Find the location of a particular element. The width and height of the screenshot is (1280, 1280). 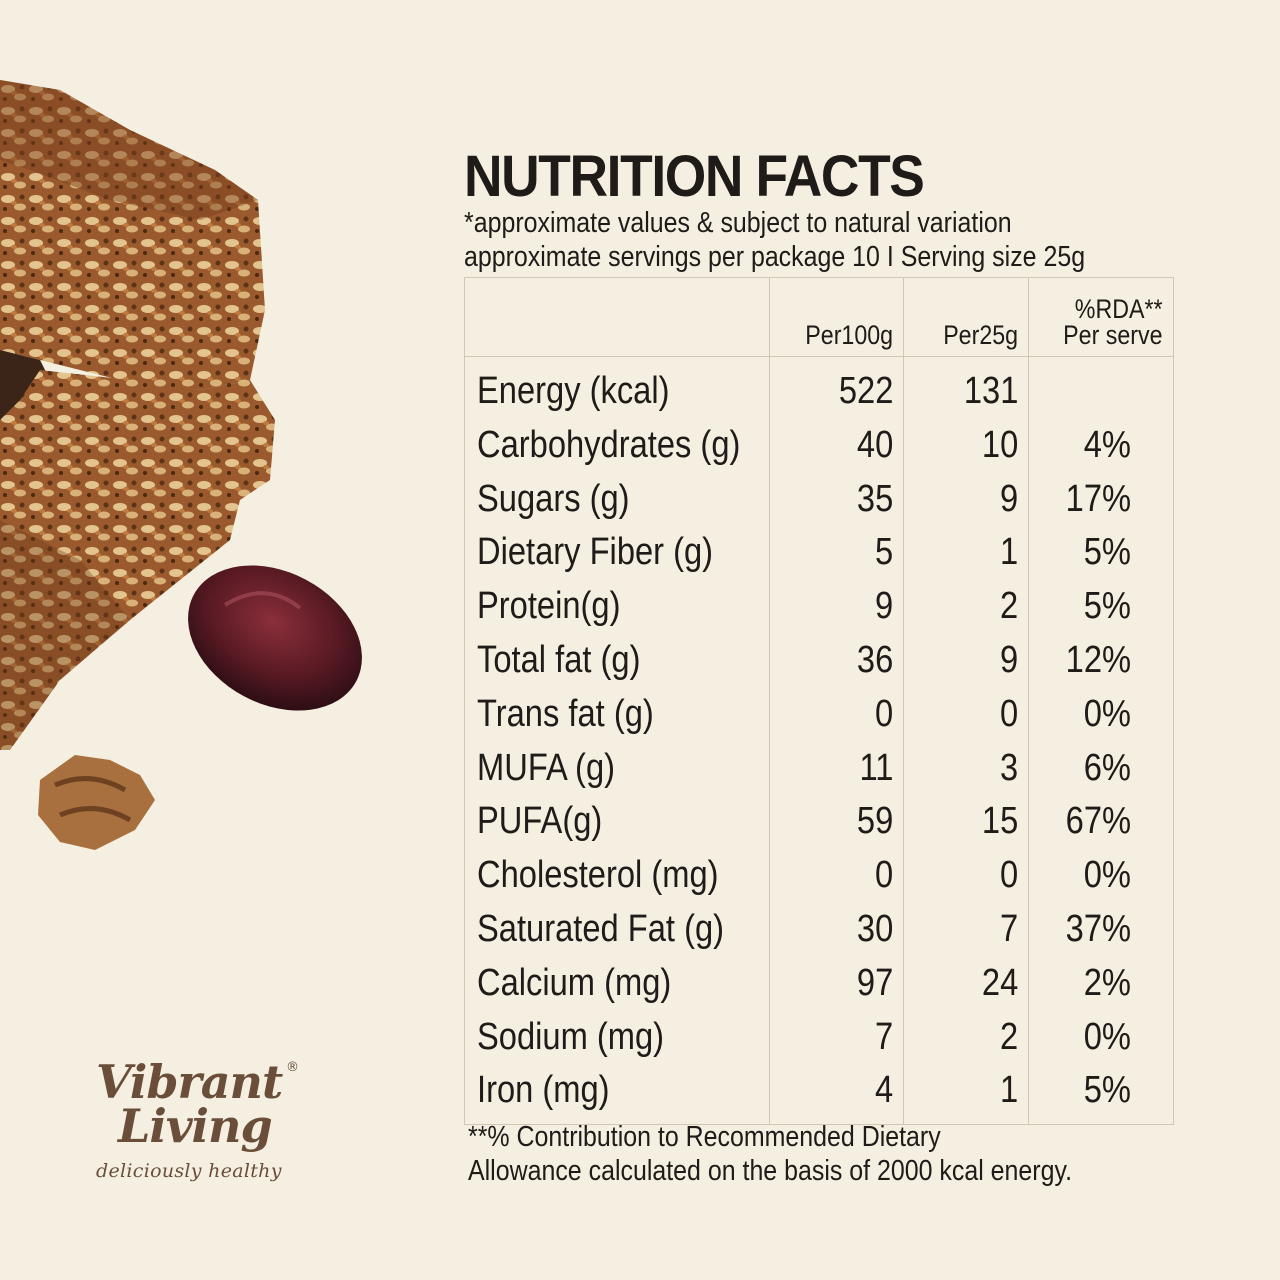

brand-name-line2: Living is located at coordinates (195, 1126).